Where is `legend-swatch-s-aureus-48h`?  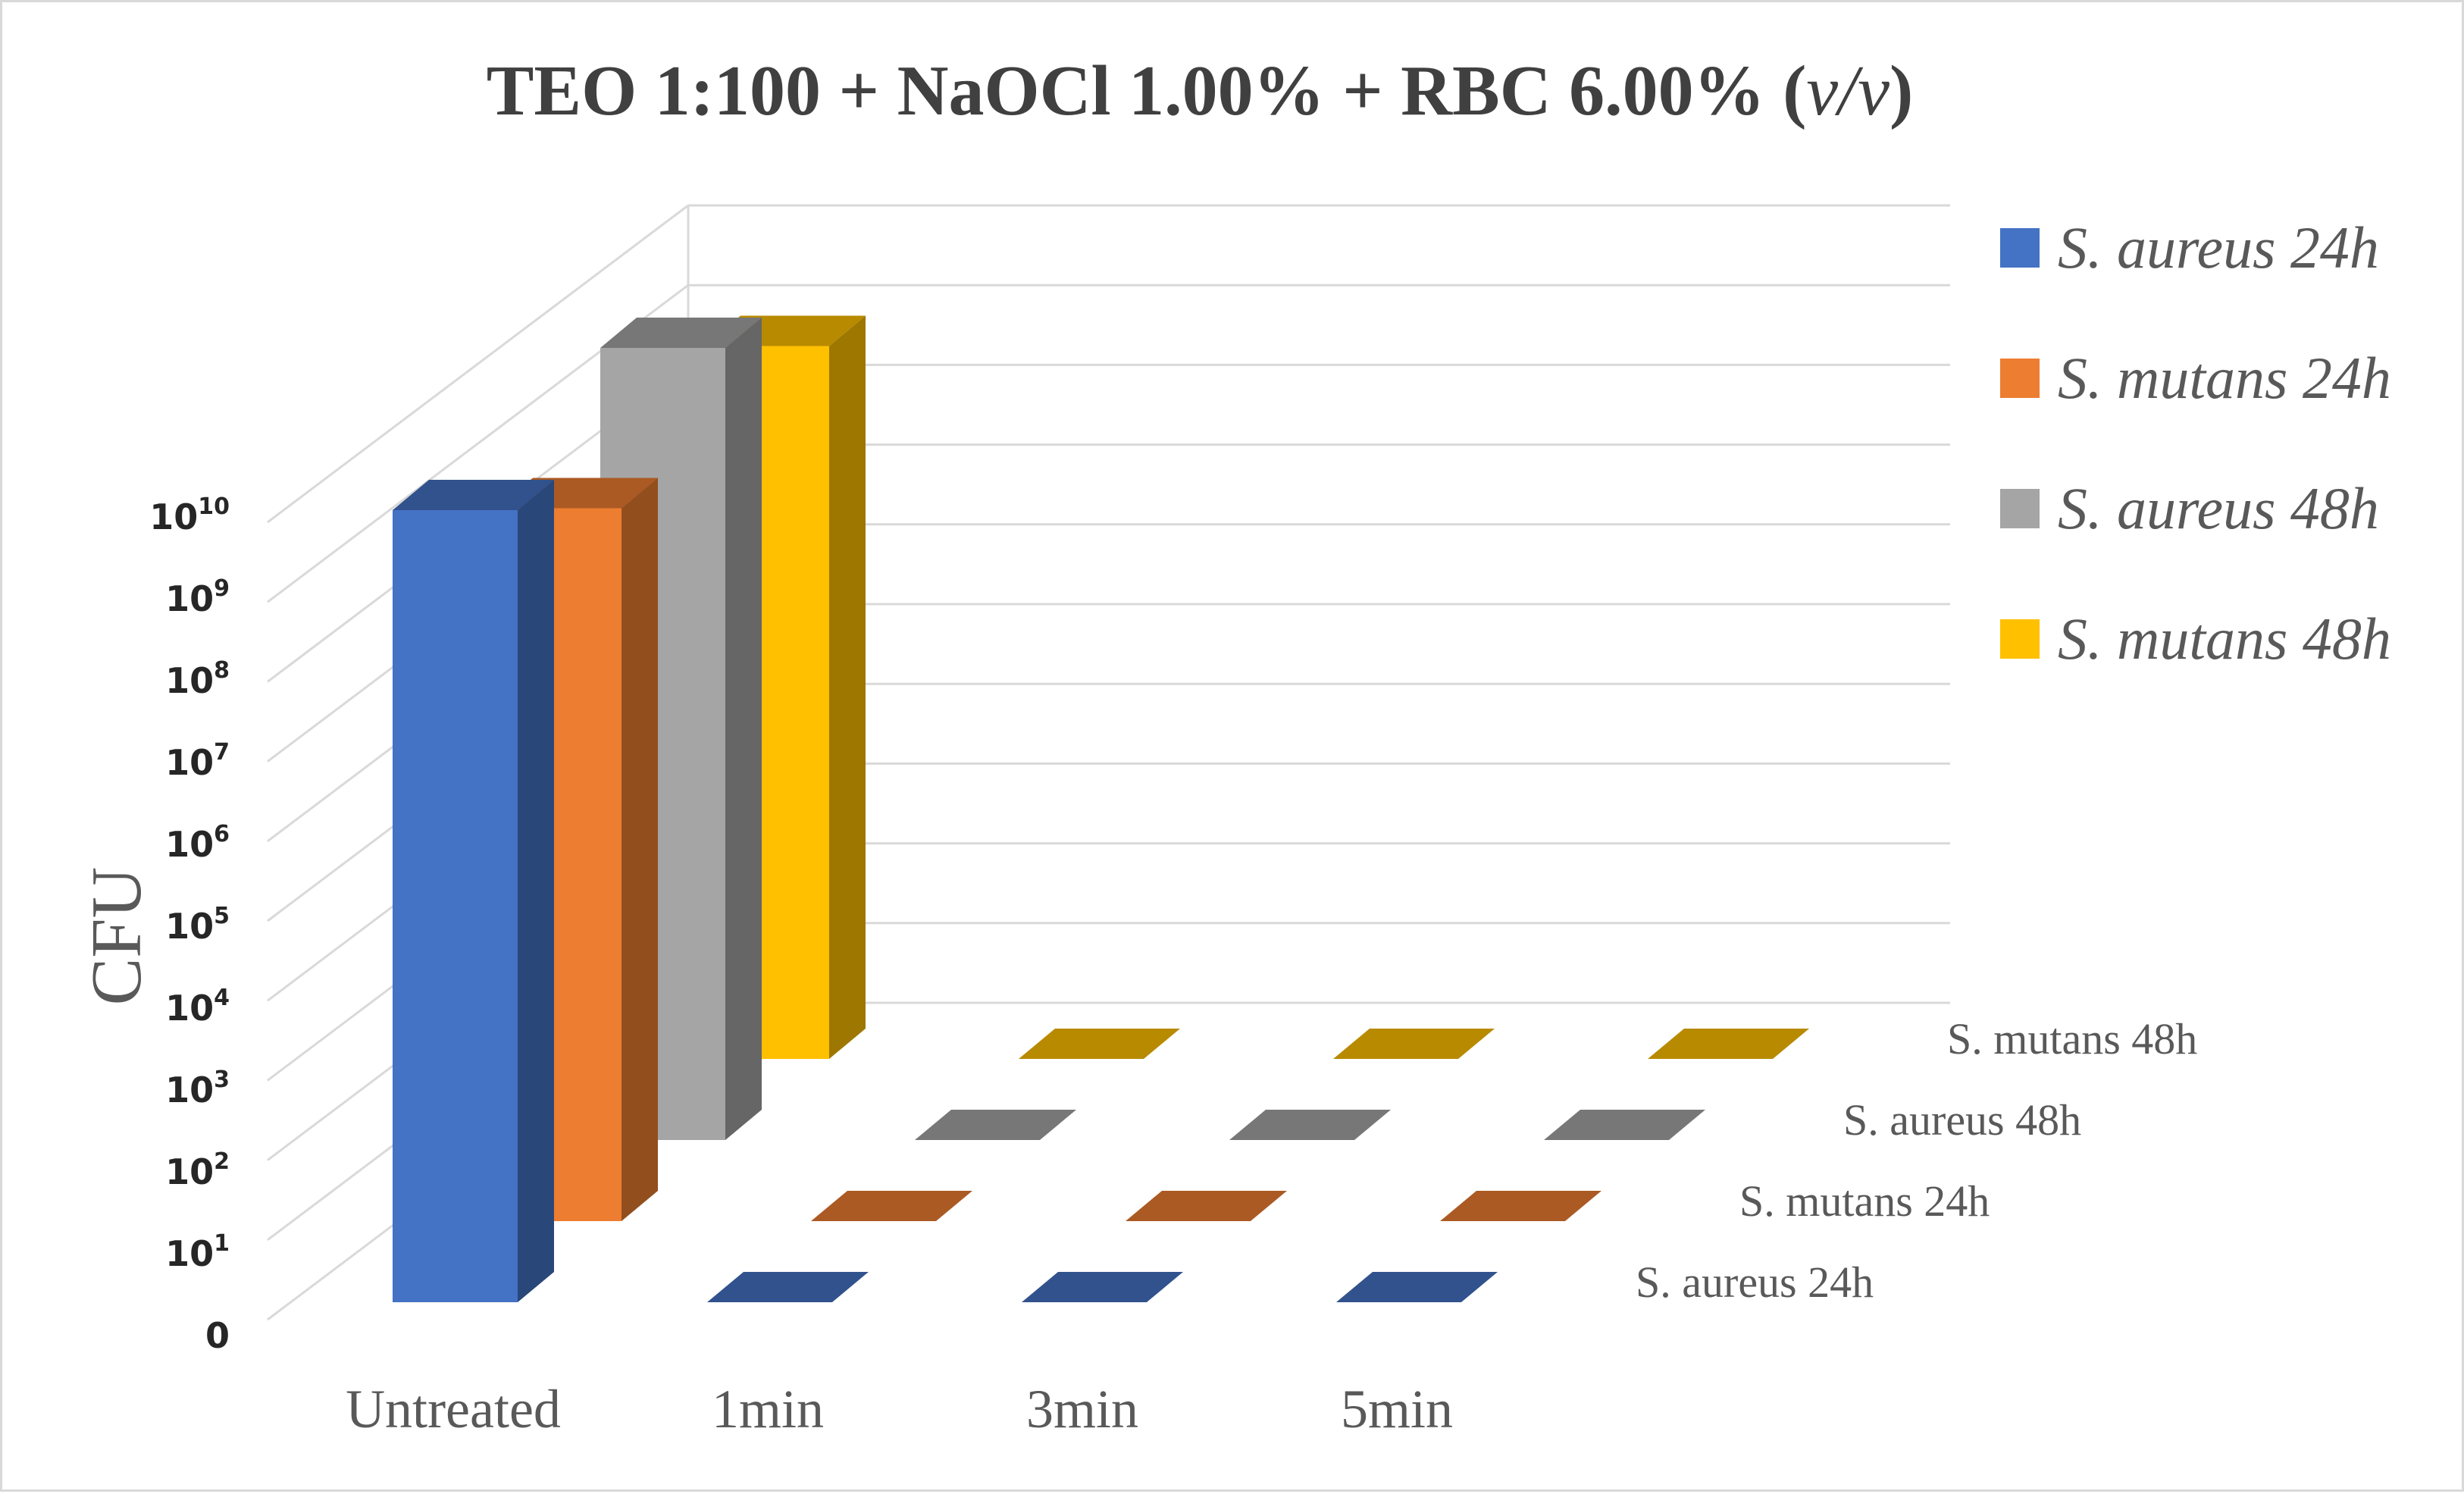 legend-swatch-s-aureus-48h is located at coordinates (2020, 508).